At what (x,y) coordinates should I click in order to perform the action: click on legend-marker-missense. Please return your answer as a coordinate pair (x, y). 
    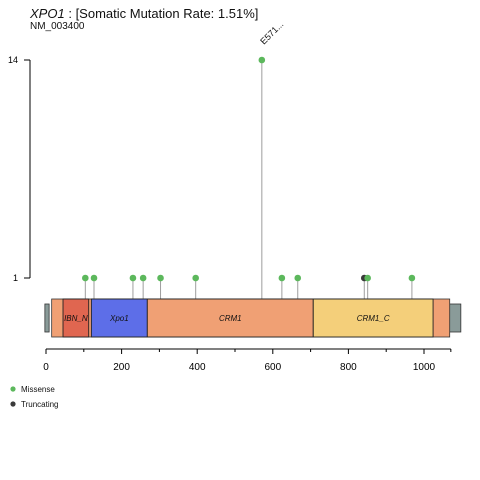
    Looking at the image, I should click on (13, 389).